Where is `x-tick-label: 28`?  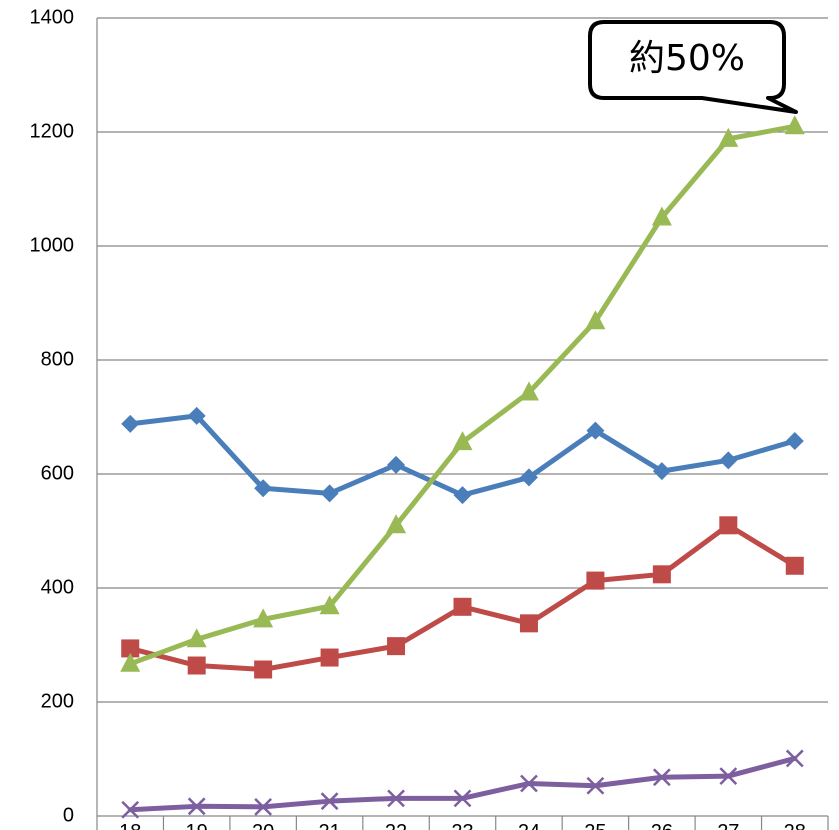 x-tick-label: 28 is located at coordinates (795, 825).